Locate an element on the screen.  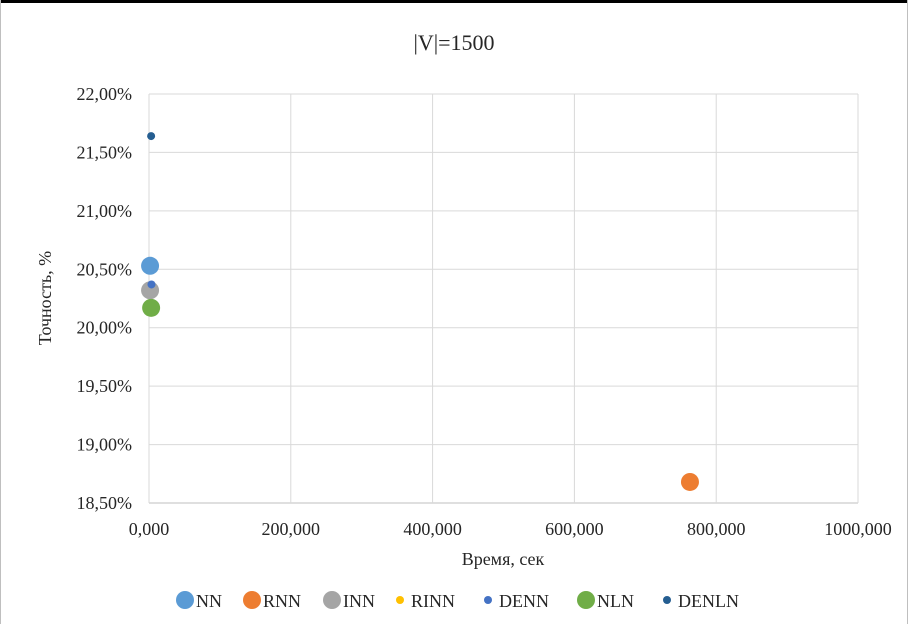
legend-marker-inn is located at coordinates (332, 600).